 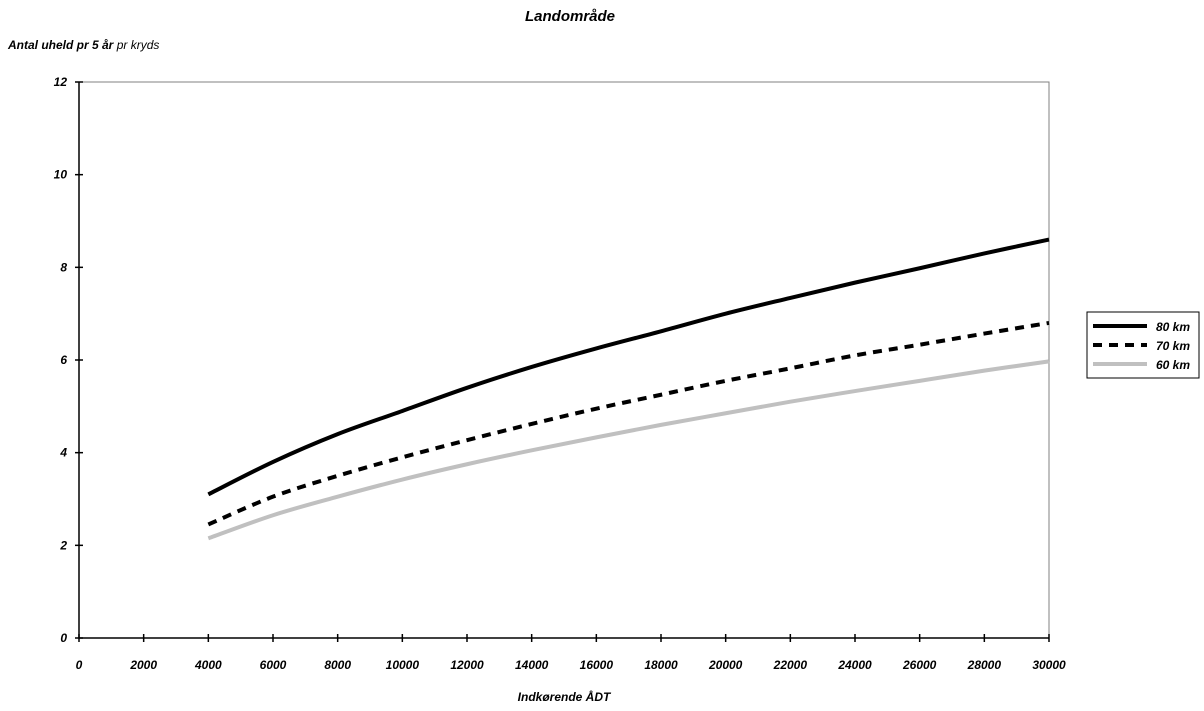 I want to click on x-tick-label: 12000, so click(x=467, y=665).